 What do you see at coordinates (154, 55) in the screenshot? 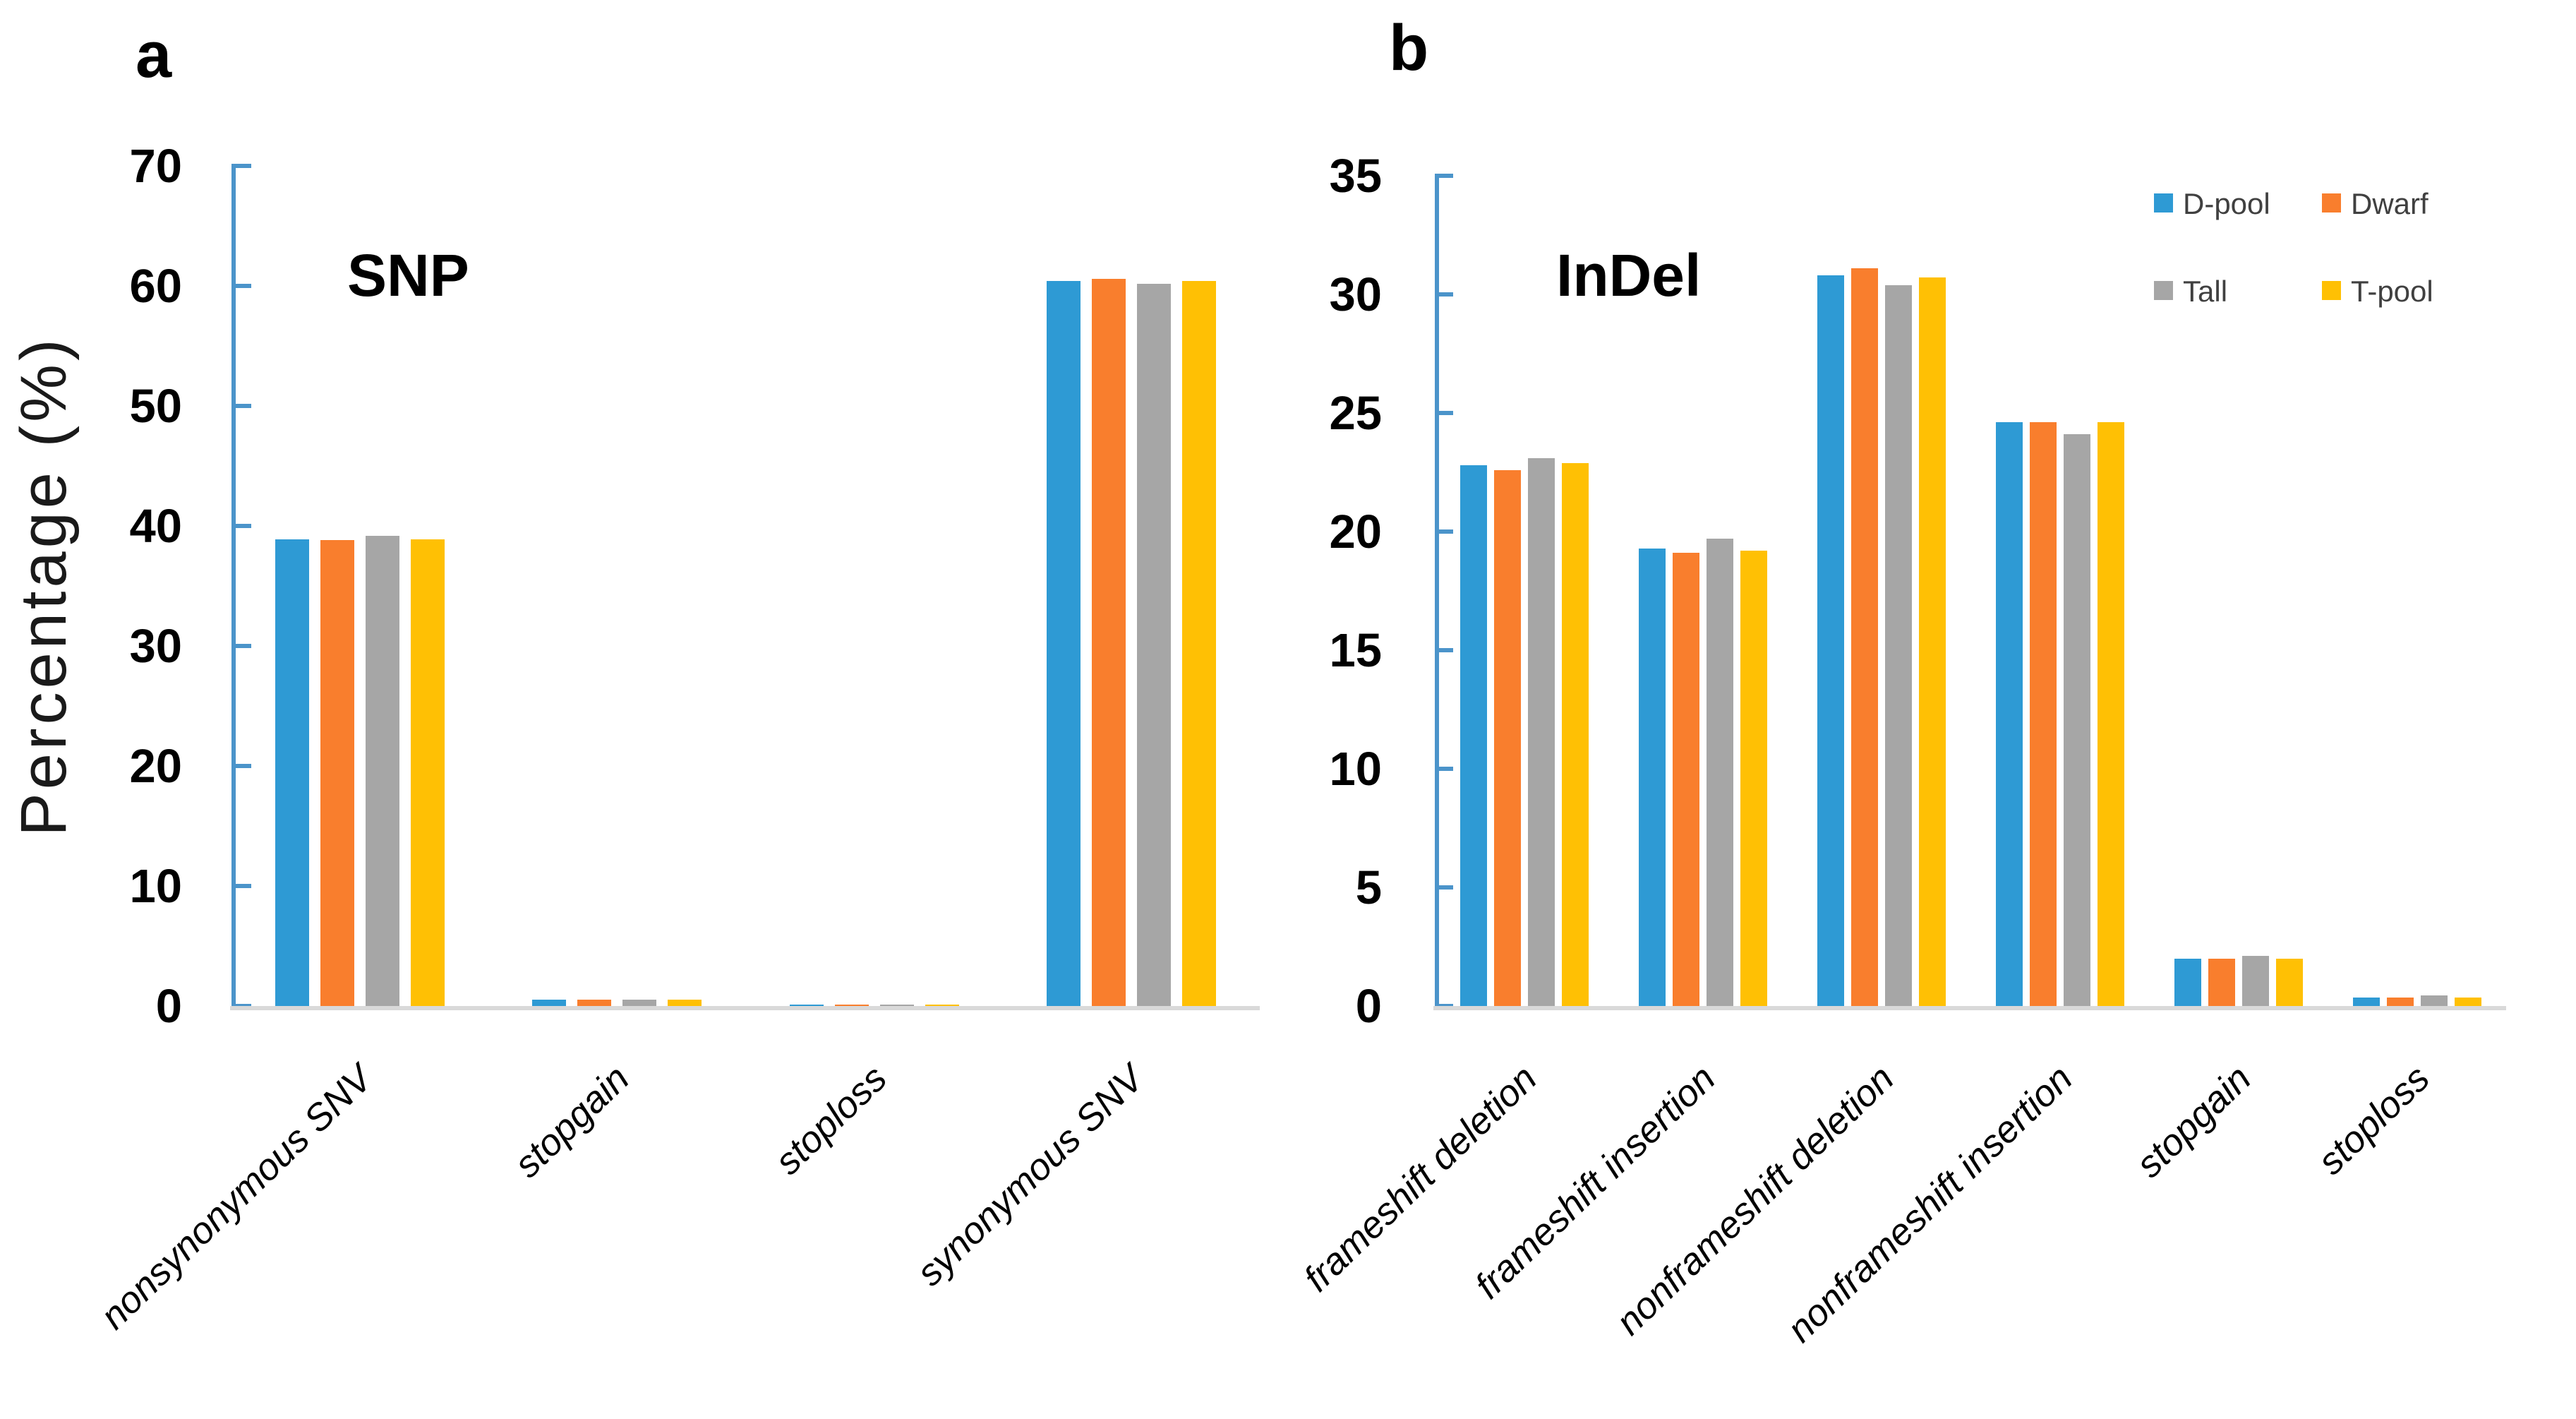
I see `panel-letter-a: a` at bounding box center [154, 55].